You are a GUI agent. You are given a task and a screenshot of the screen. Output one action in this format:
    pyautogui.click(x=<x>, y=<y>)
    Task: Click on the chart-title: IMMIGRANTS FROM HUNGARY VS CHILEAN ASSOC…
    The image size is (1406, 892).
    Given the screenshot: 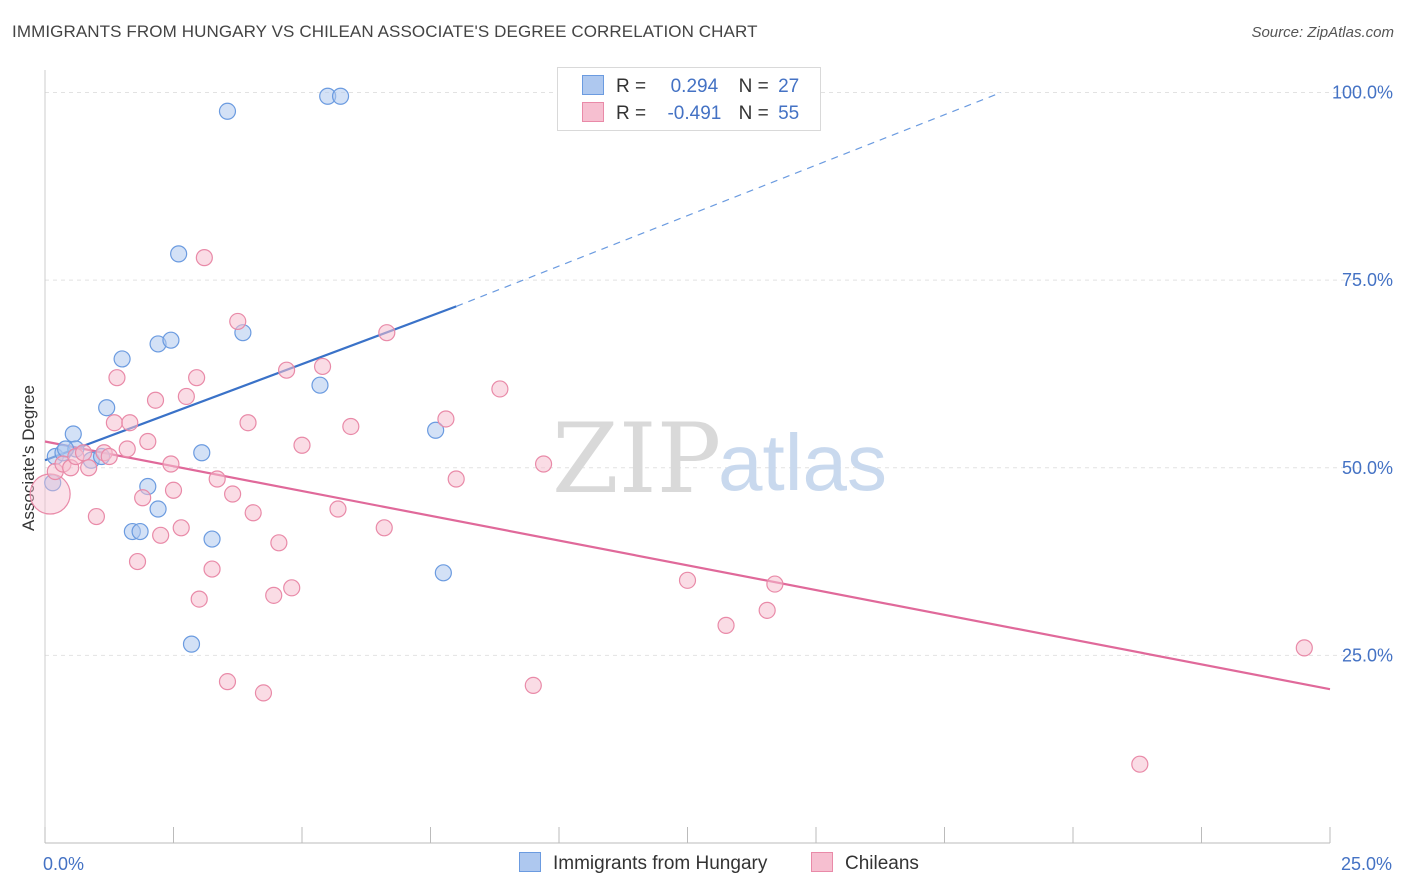 What is the action you would take?
    pyautogui.click(x=385, y=31)
    